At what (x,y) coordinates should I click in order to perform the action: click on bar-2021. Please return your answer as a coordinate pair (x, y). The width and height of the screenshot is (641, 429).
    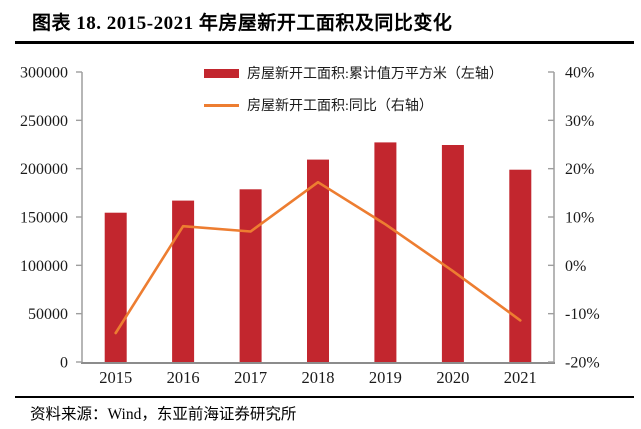
    Looking at the image, I should click on (520, 265).